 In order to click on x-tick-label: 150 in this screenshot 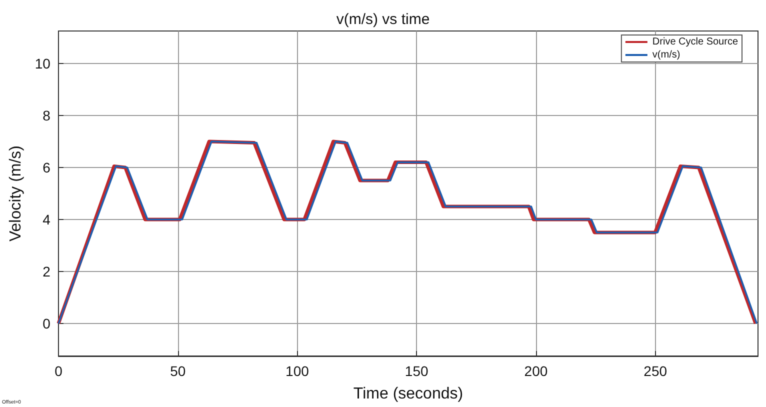, I will do `click(416, 371)`.